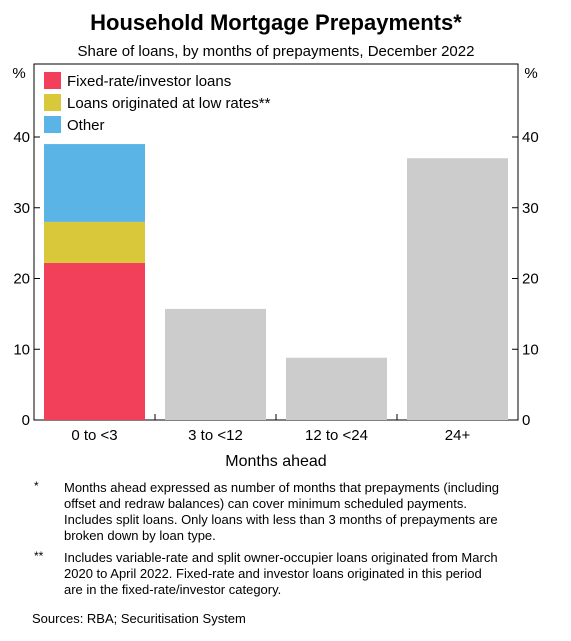  Describe the element at coordinates (530, 349) in the screenshot. I see `y-tick-label-right: 10` at that location.